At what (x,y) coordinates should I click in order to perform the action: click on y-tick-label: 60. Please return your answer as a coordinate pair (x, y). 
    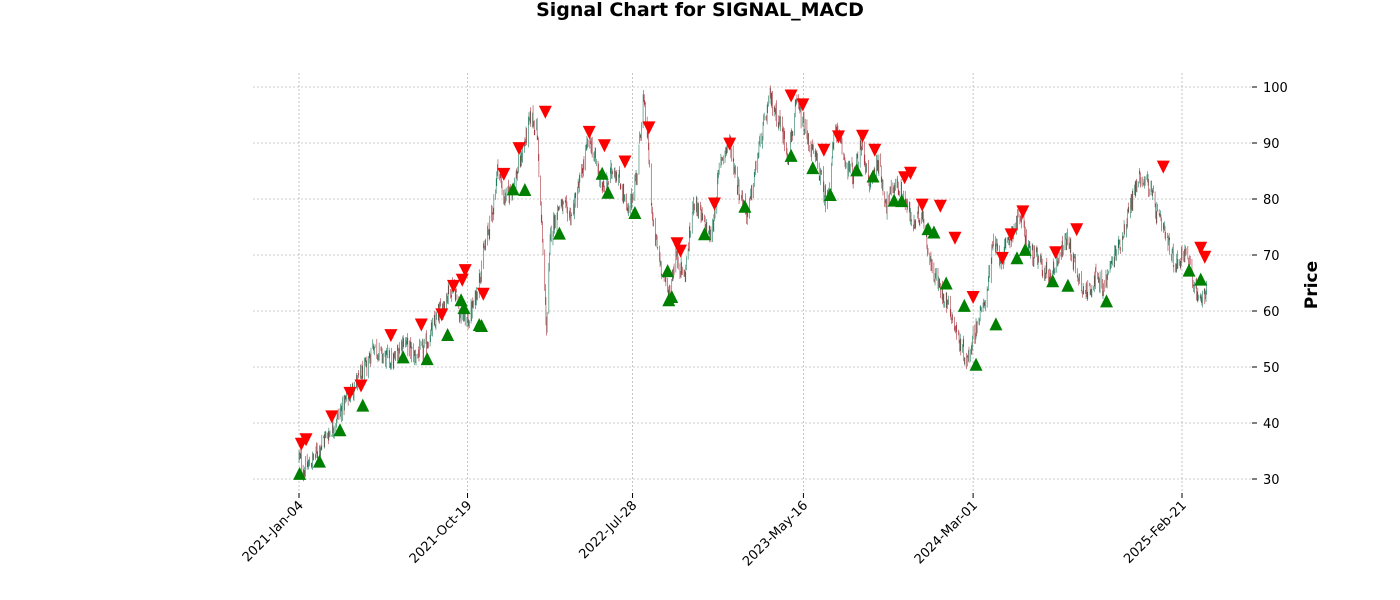
    Looking at the image, I should click on (1271, 312).